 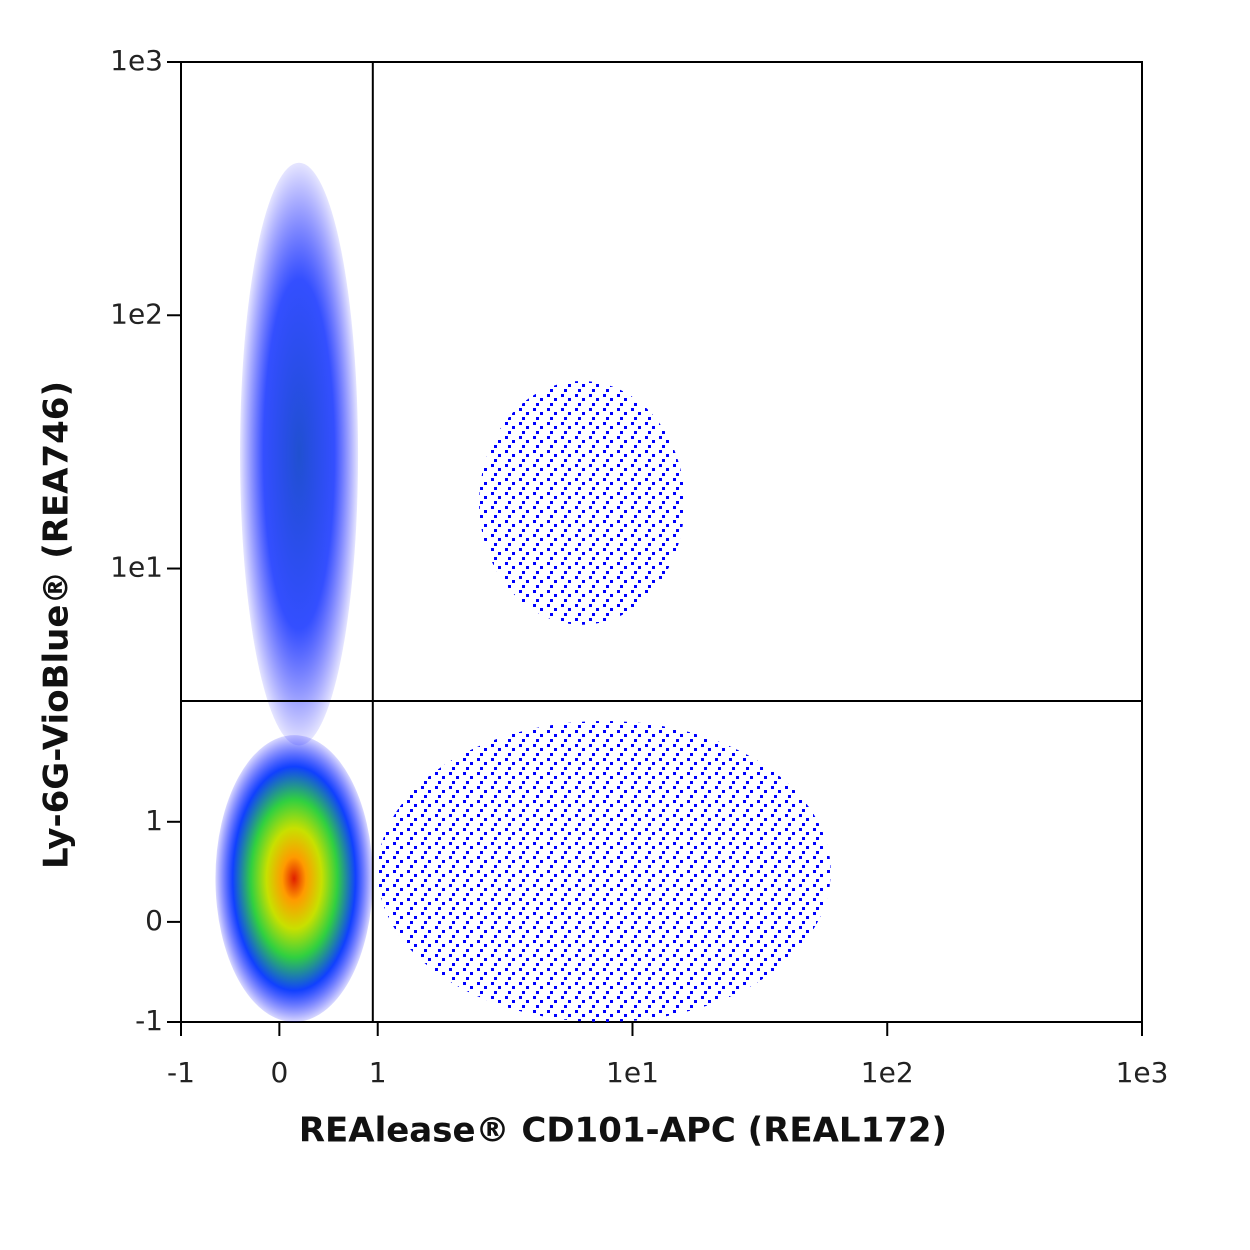 I want to click on x-tick-label: 1e1, so click(x=632, y=1072).